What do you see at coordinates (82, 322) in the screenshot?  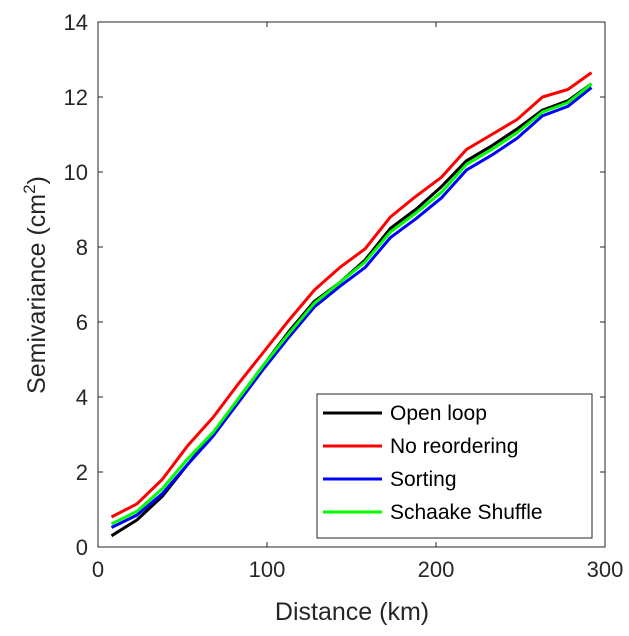 I see `y-tick-label: 6` at bounding box center [82, 322].